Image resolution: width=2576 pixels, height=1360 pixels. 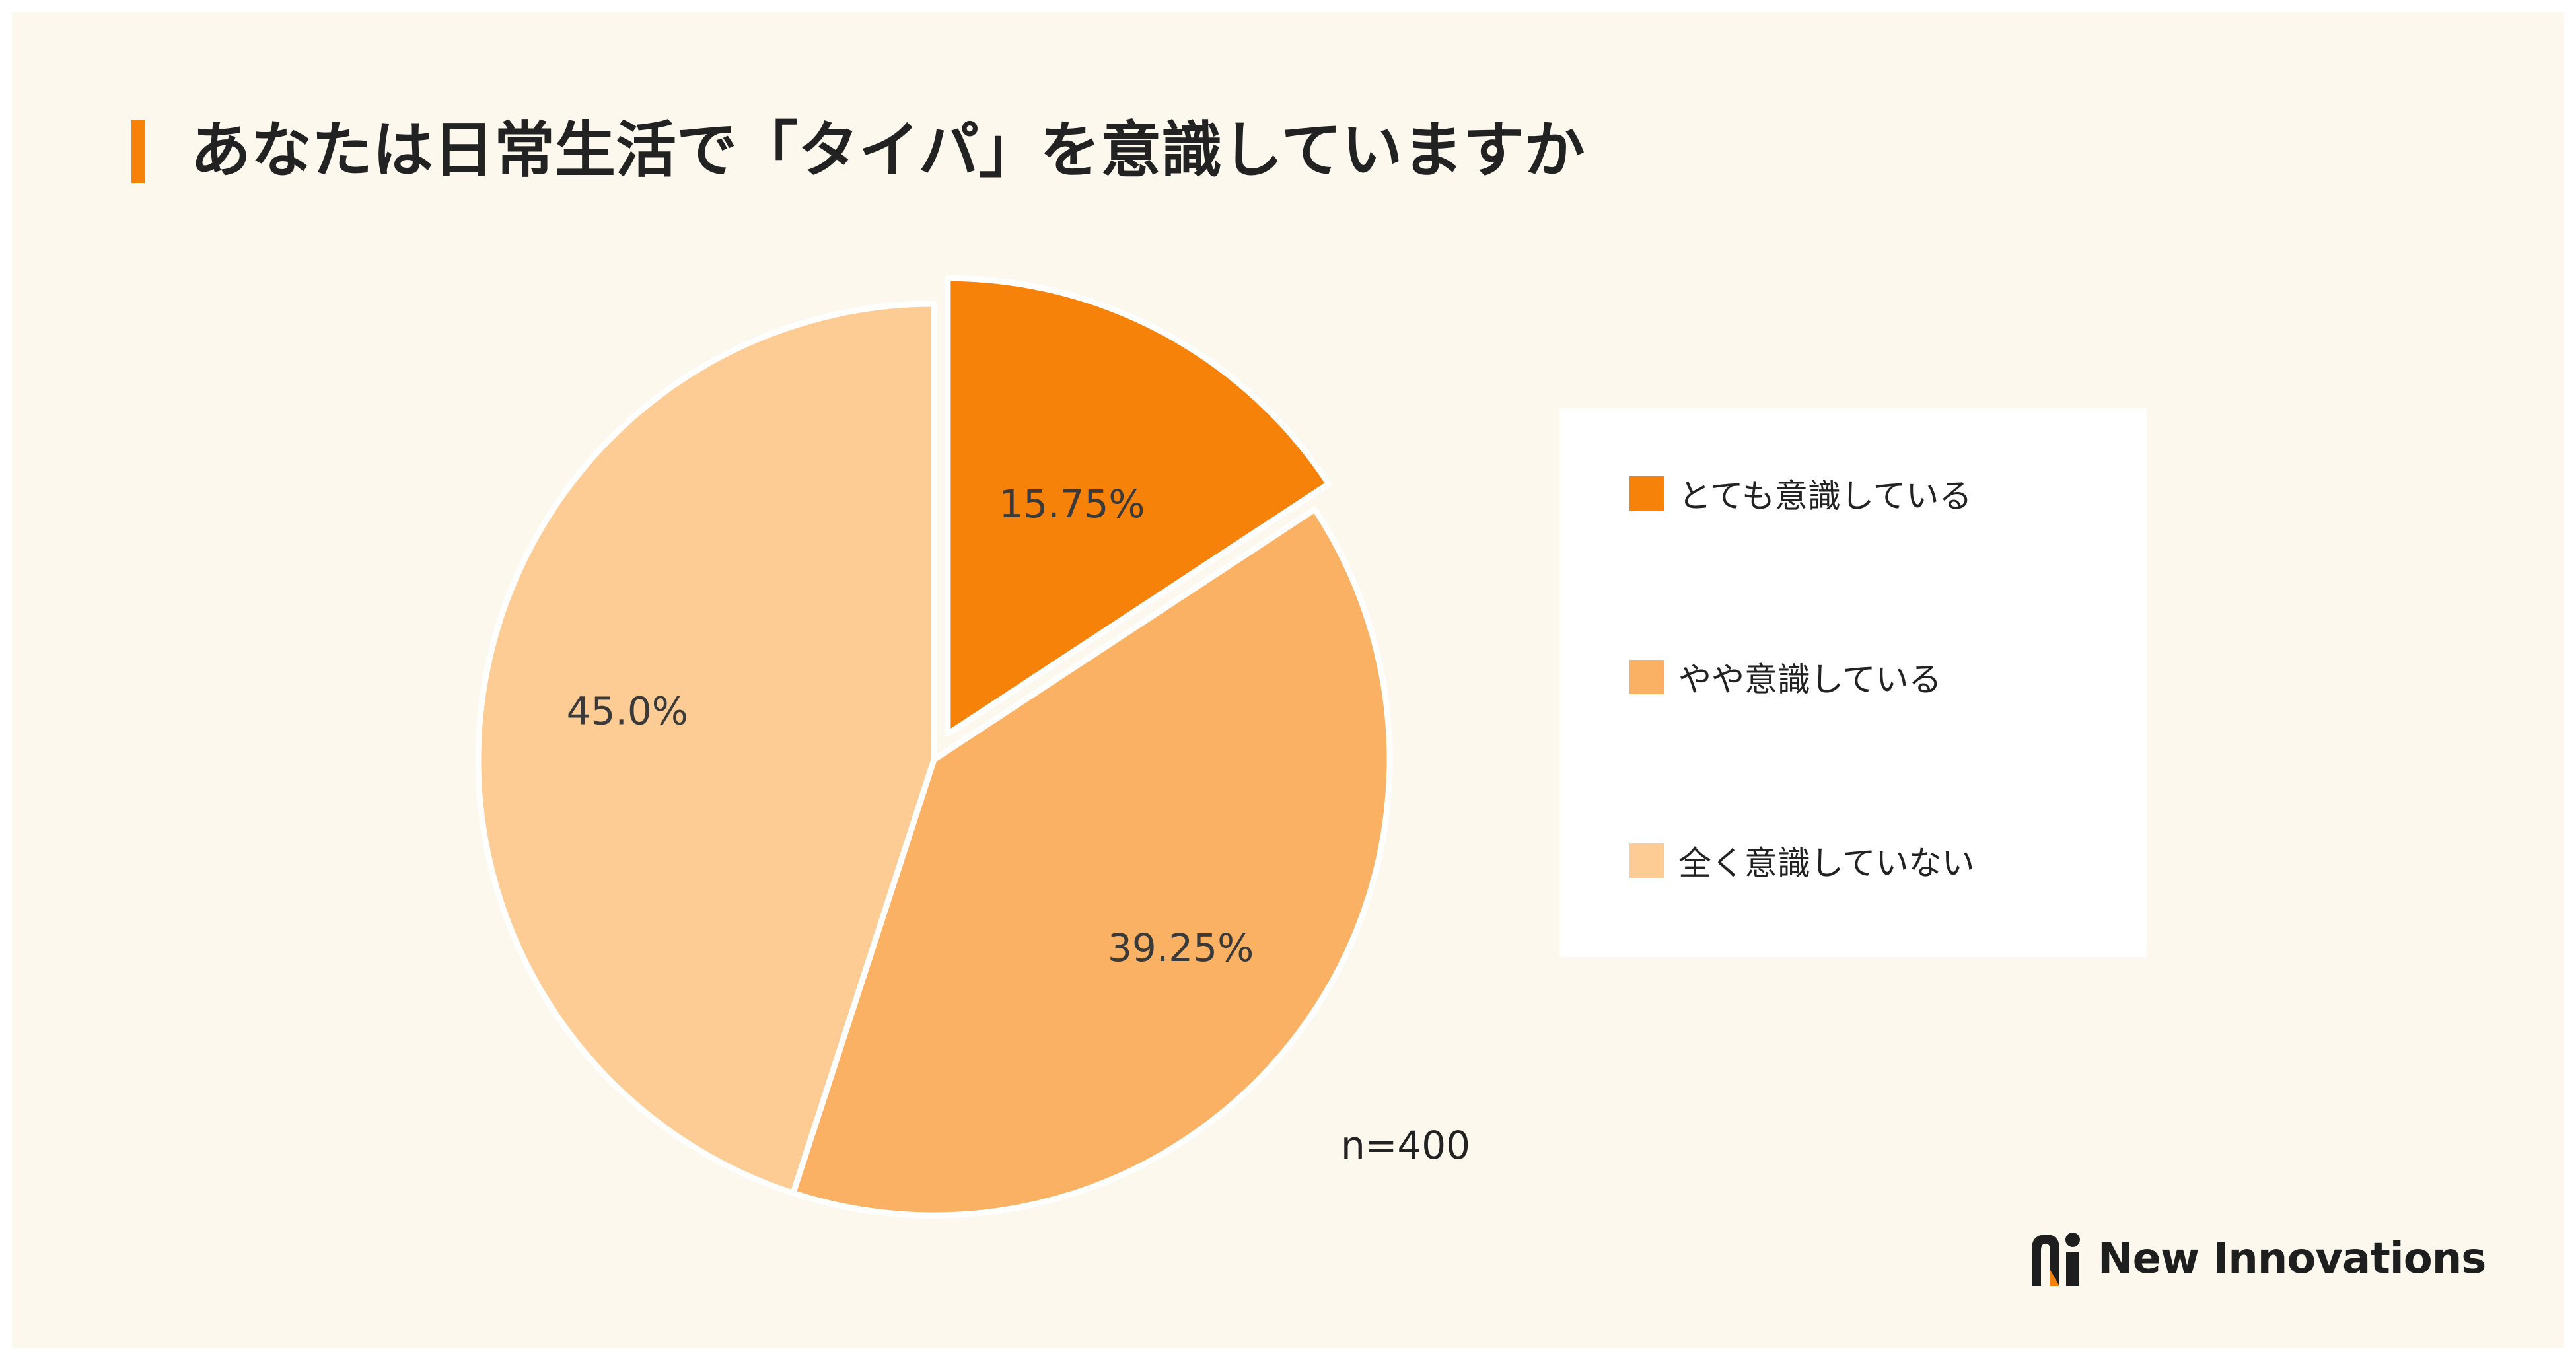 I want to click on sample-size-label: n=400, so click(x=1406, y=1145).